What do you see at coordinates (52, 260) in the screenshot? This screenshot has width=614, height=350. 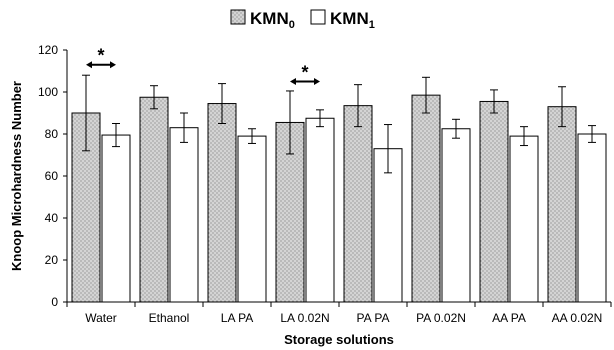 I see `y-tick-label: 20` at bounding box center [52, 260].